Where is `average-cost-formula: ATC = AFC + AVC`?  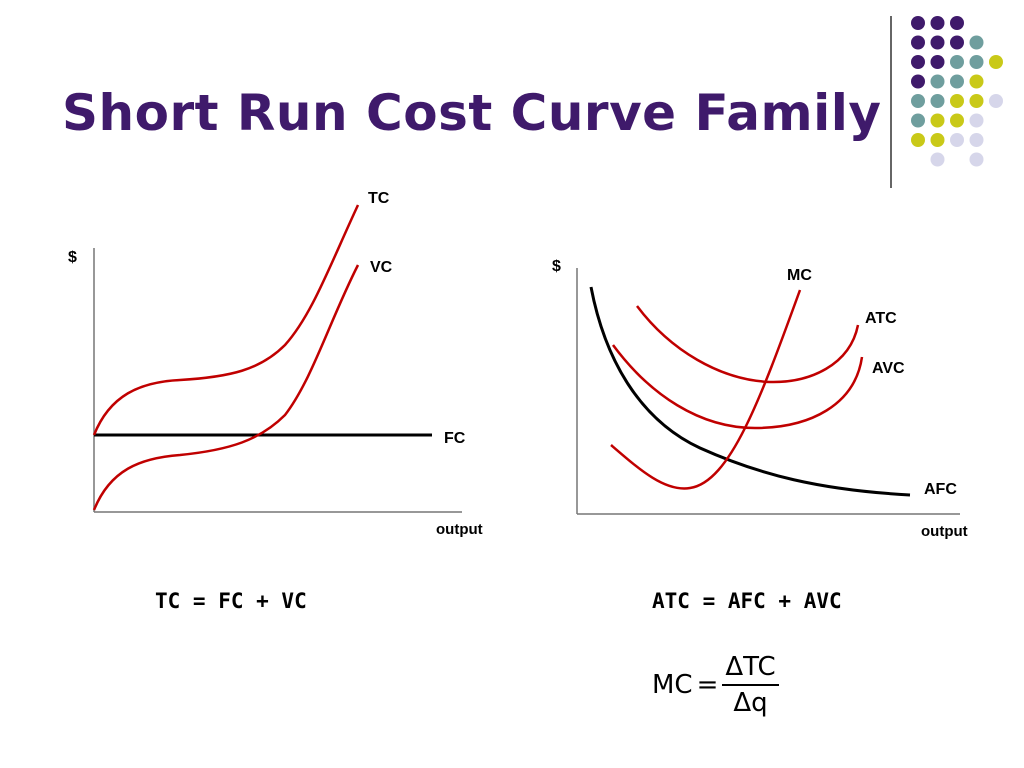 average-cost-formula: ATC = AFC + AVC is located at coordinates (747, 601).